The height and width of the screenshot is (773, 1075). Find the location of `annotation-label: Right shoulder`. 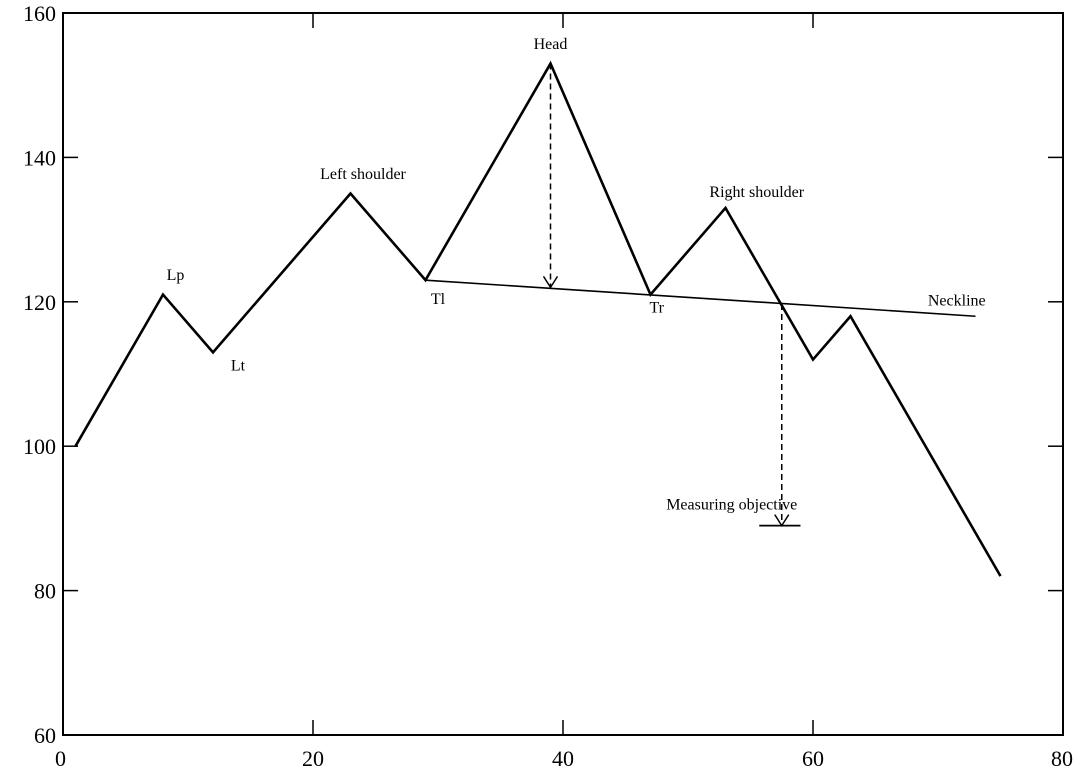

annotation-label: Right shoulder is located at coordinates (756, 192).